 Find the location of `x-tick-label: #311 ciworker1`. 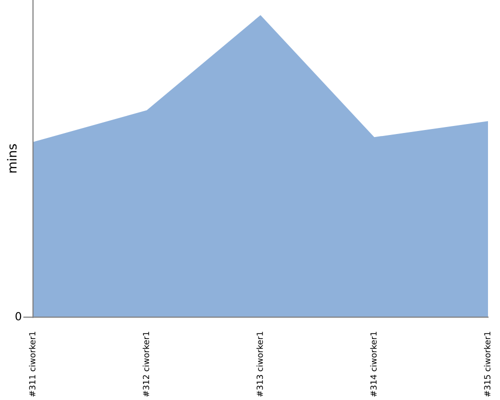

x-tick-label: #311 ciworker1 is located at coordinates (32, 364).